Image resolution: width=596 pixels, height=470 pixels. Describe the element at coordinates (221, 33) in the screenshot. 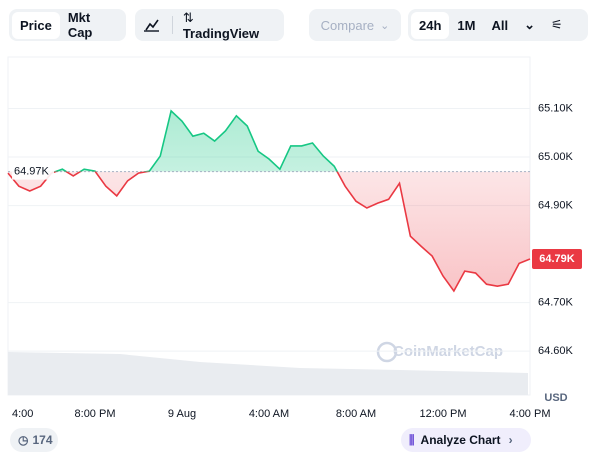

I see `label: TradingView` at that location.